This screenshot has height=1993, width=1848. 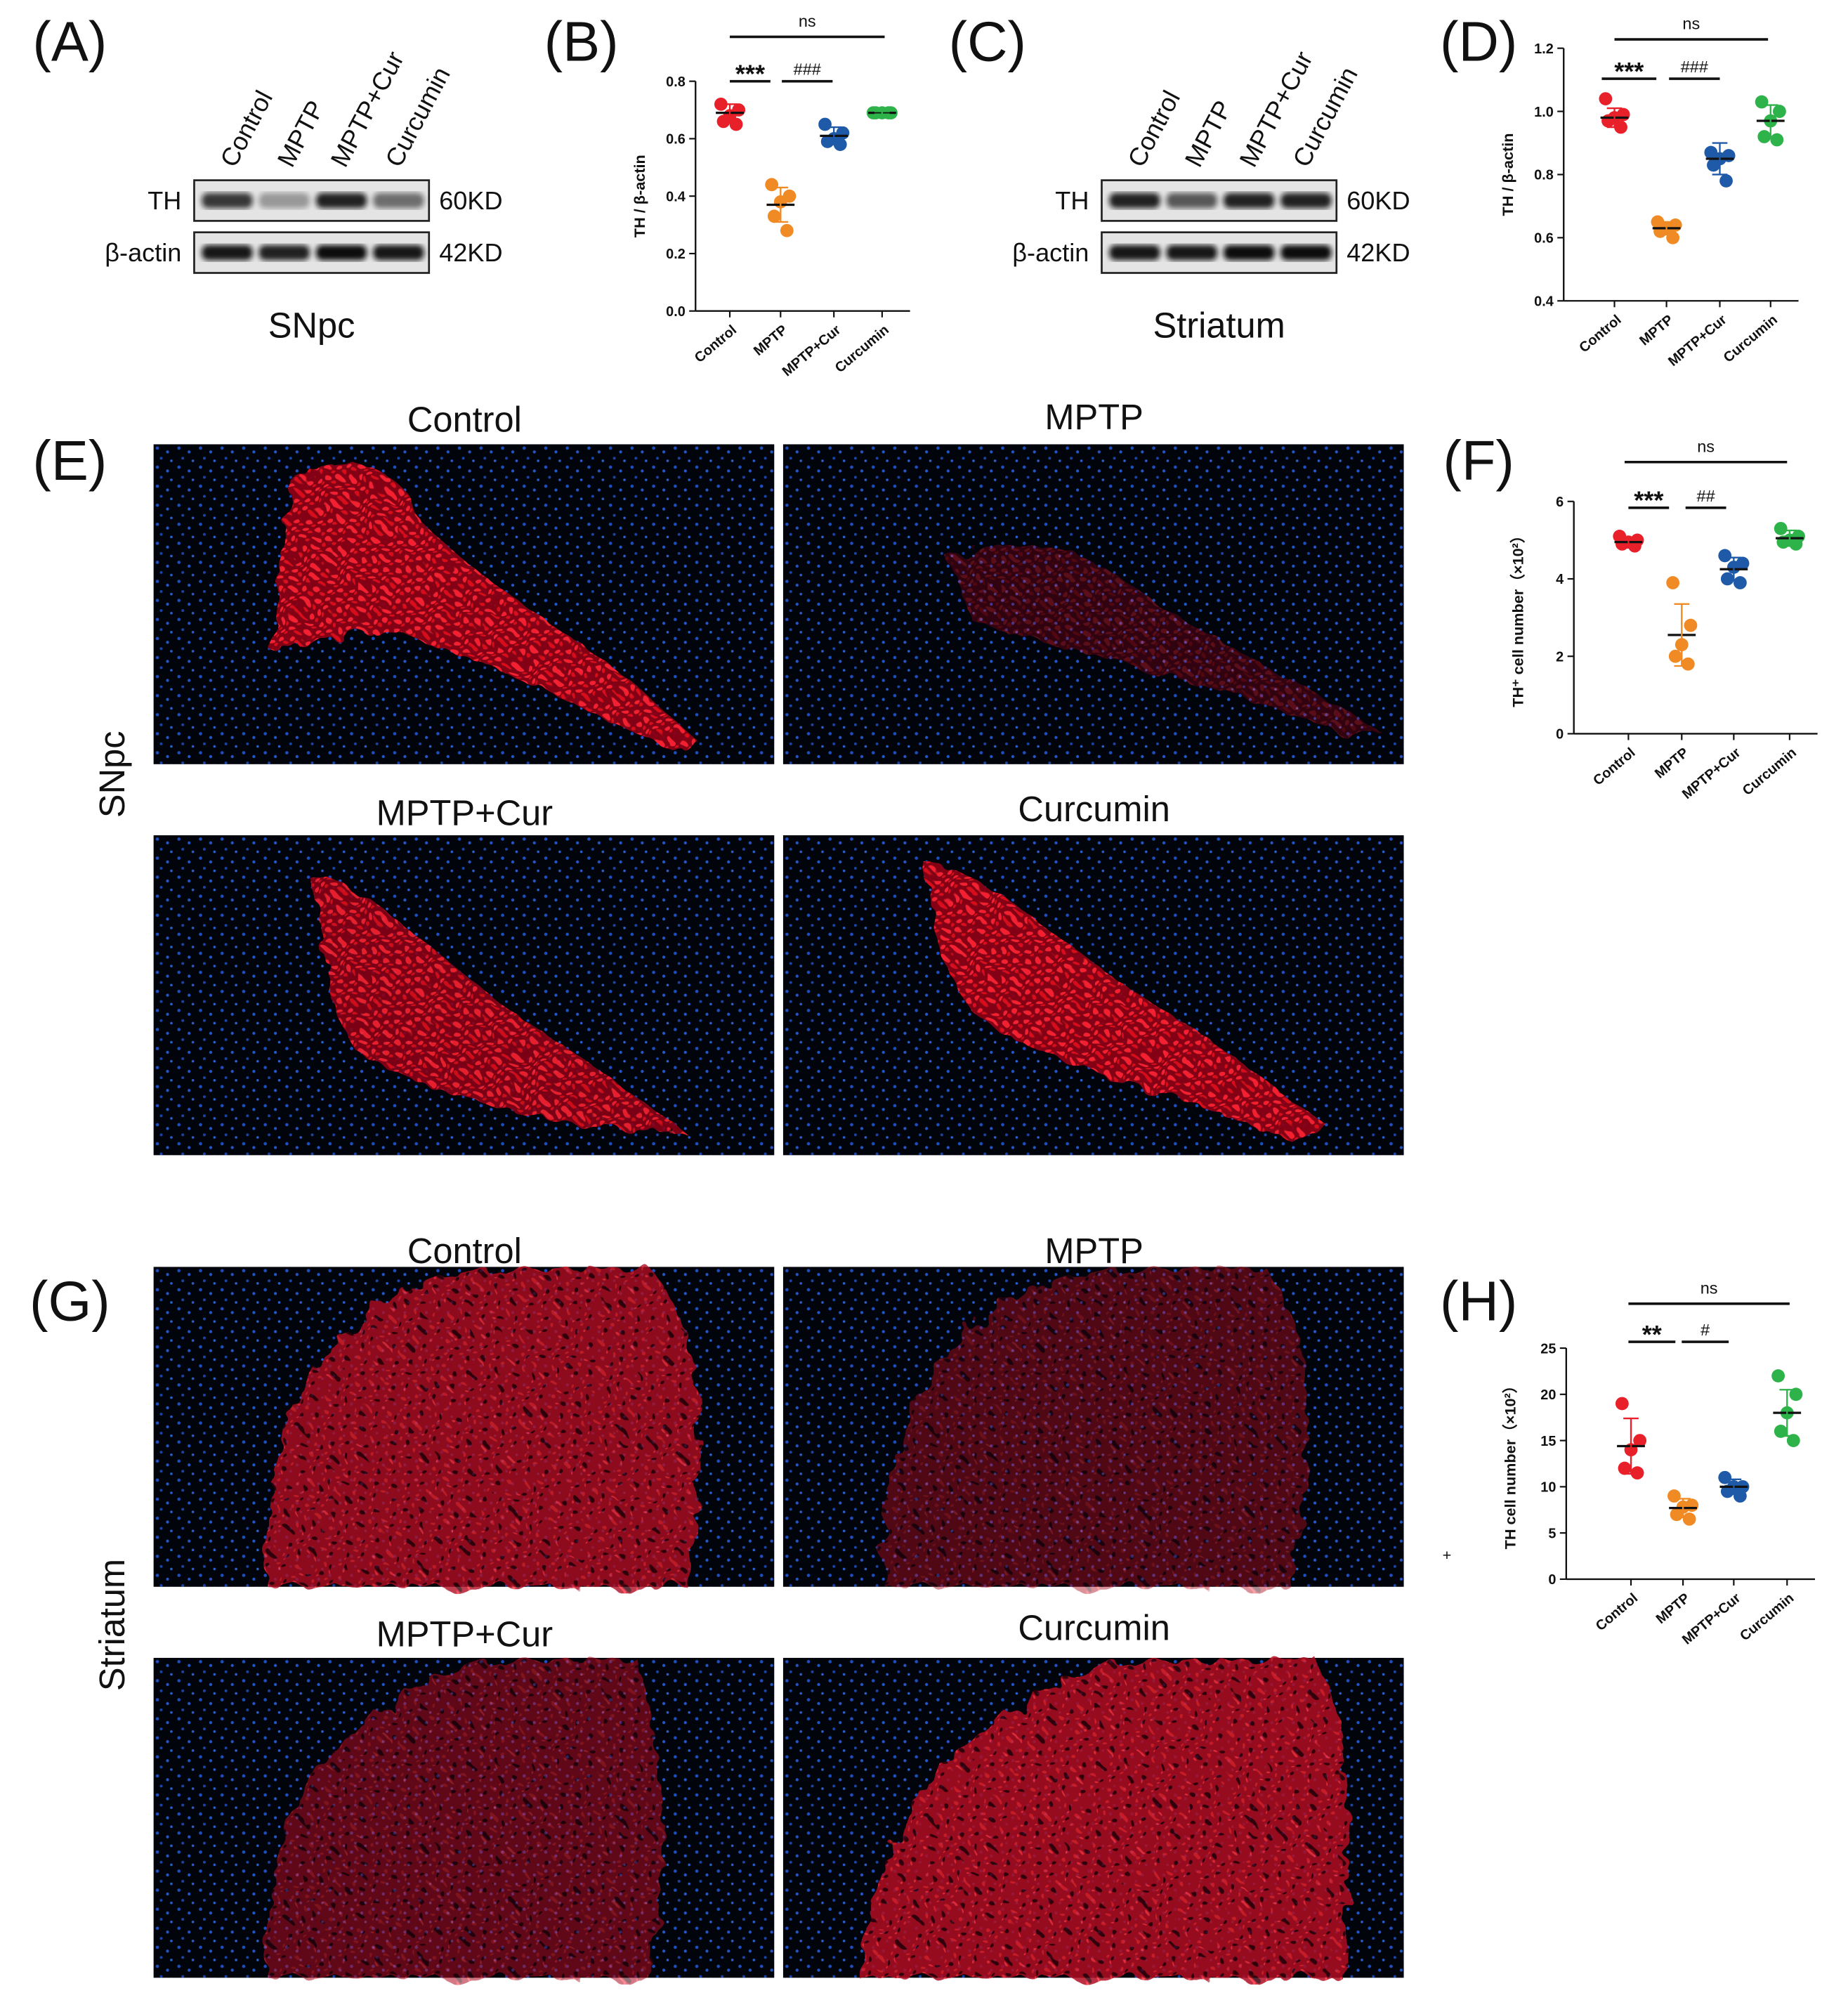 What do you see at coordinates (70, 1300) in the screenshot?
I see `panel-label: (G)` at bounding box center [70, 1300].